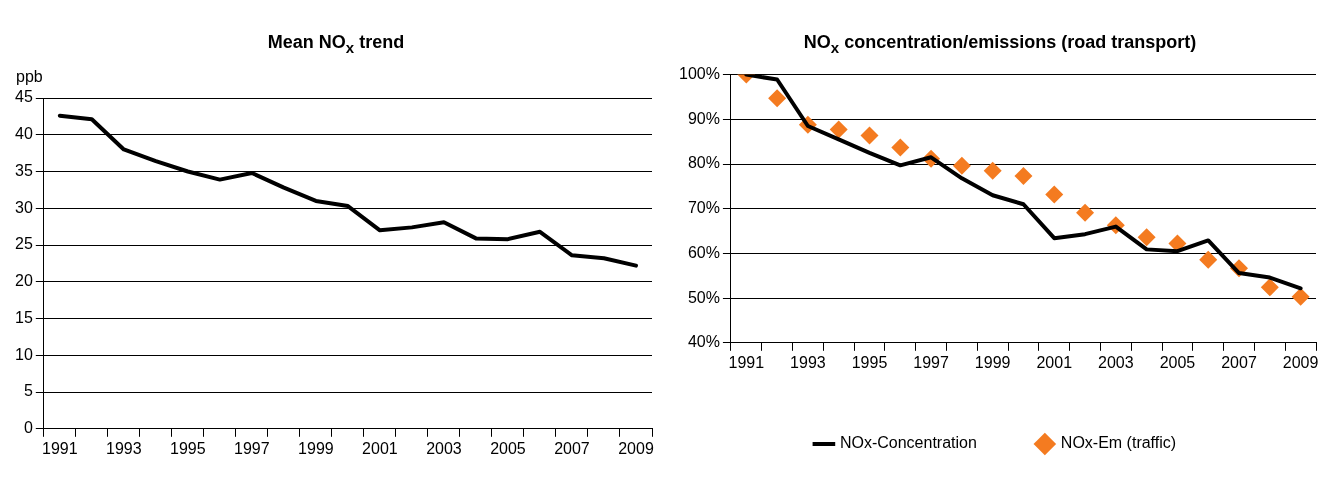 The image size is (1344, 480). I want to click on y-tick-label: 100%, so click(699, 74).